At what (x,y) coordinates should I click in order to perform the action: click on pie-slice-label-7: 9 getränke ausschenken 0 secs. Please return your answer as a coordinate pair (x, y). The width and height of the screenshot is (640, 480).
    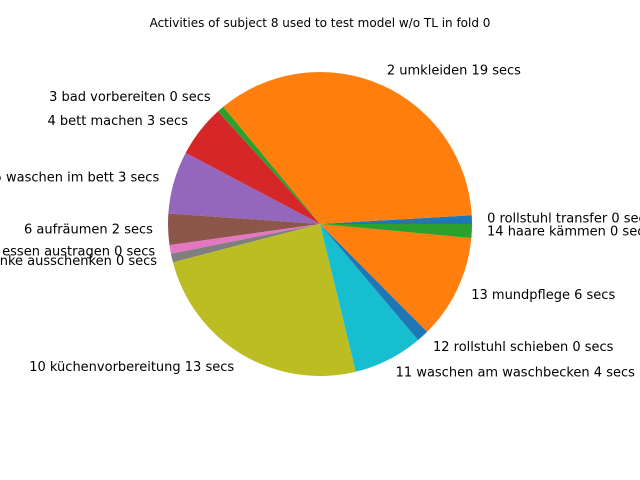
    Looking at the image, I should click on (78, 261).